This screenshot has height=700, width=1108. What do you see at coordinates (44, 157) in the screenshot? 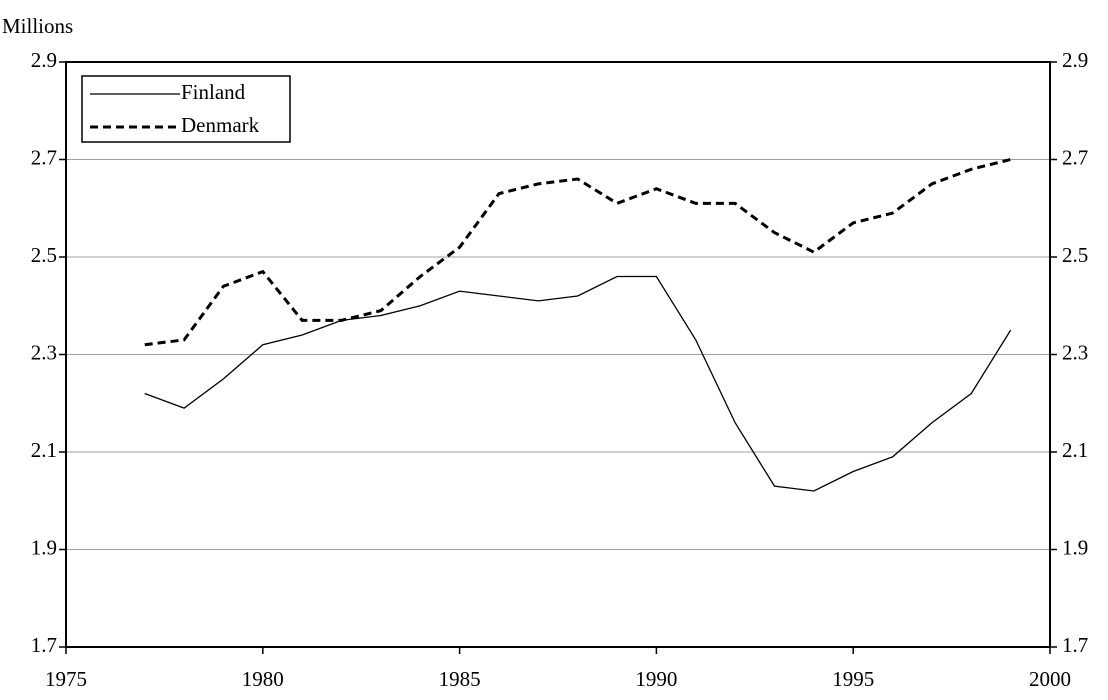
I see `y-tick-label: 2.7` at bounding box center [44, 157].